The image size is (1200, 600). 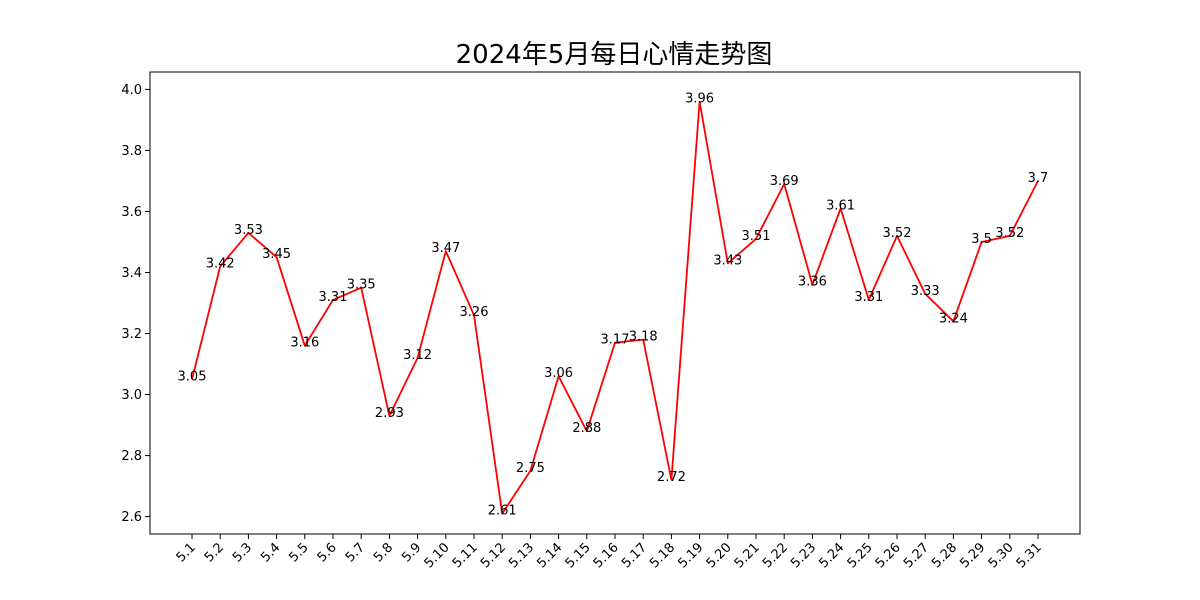 What do you see at coordinates (888, 555) in the screenshot?
I see `x-tick-label: 5.26` at bounding box center [888, 555].